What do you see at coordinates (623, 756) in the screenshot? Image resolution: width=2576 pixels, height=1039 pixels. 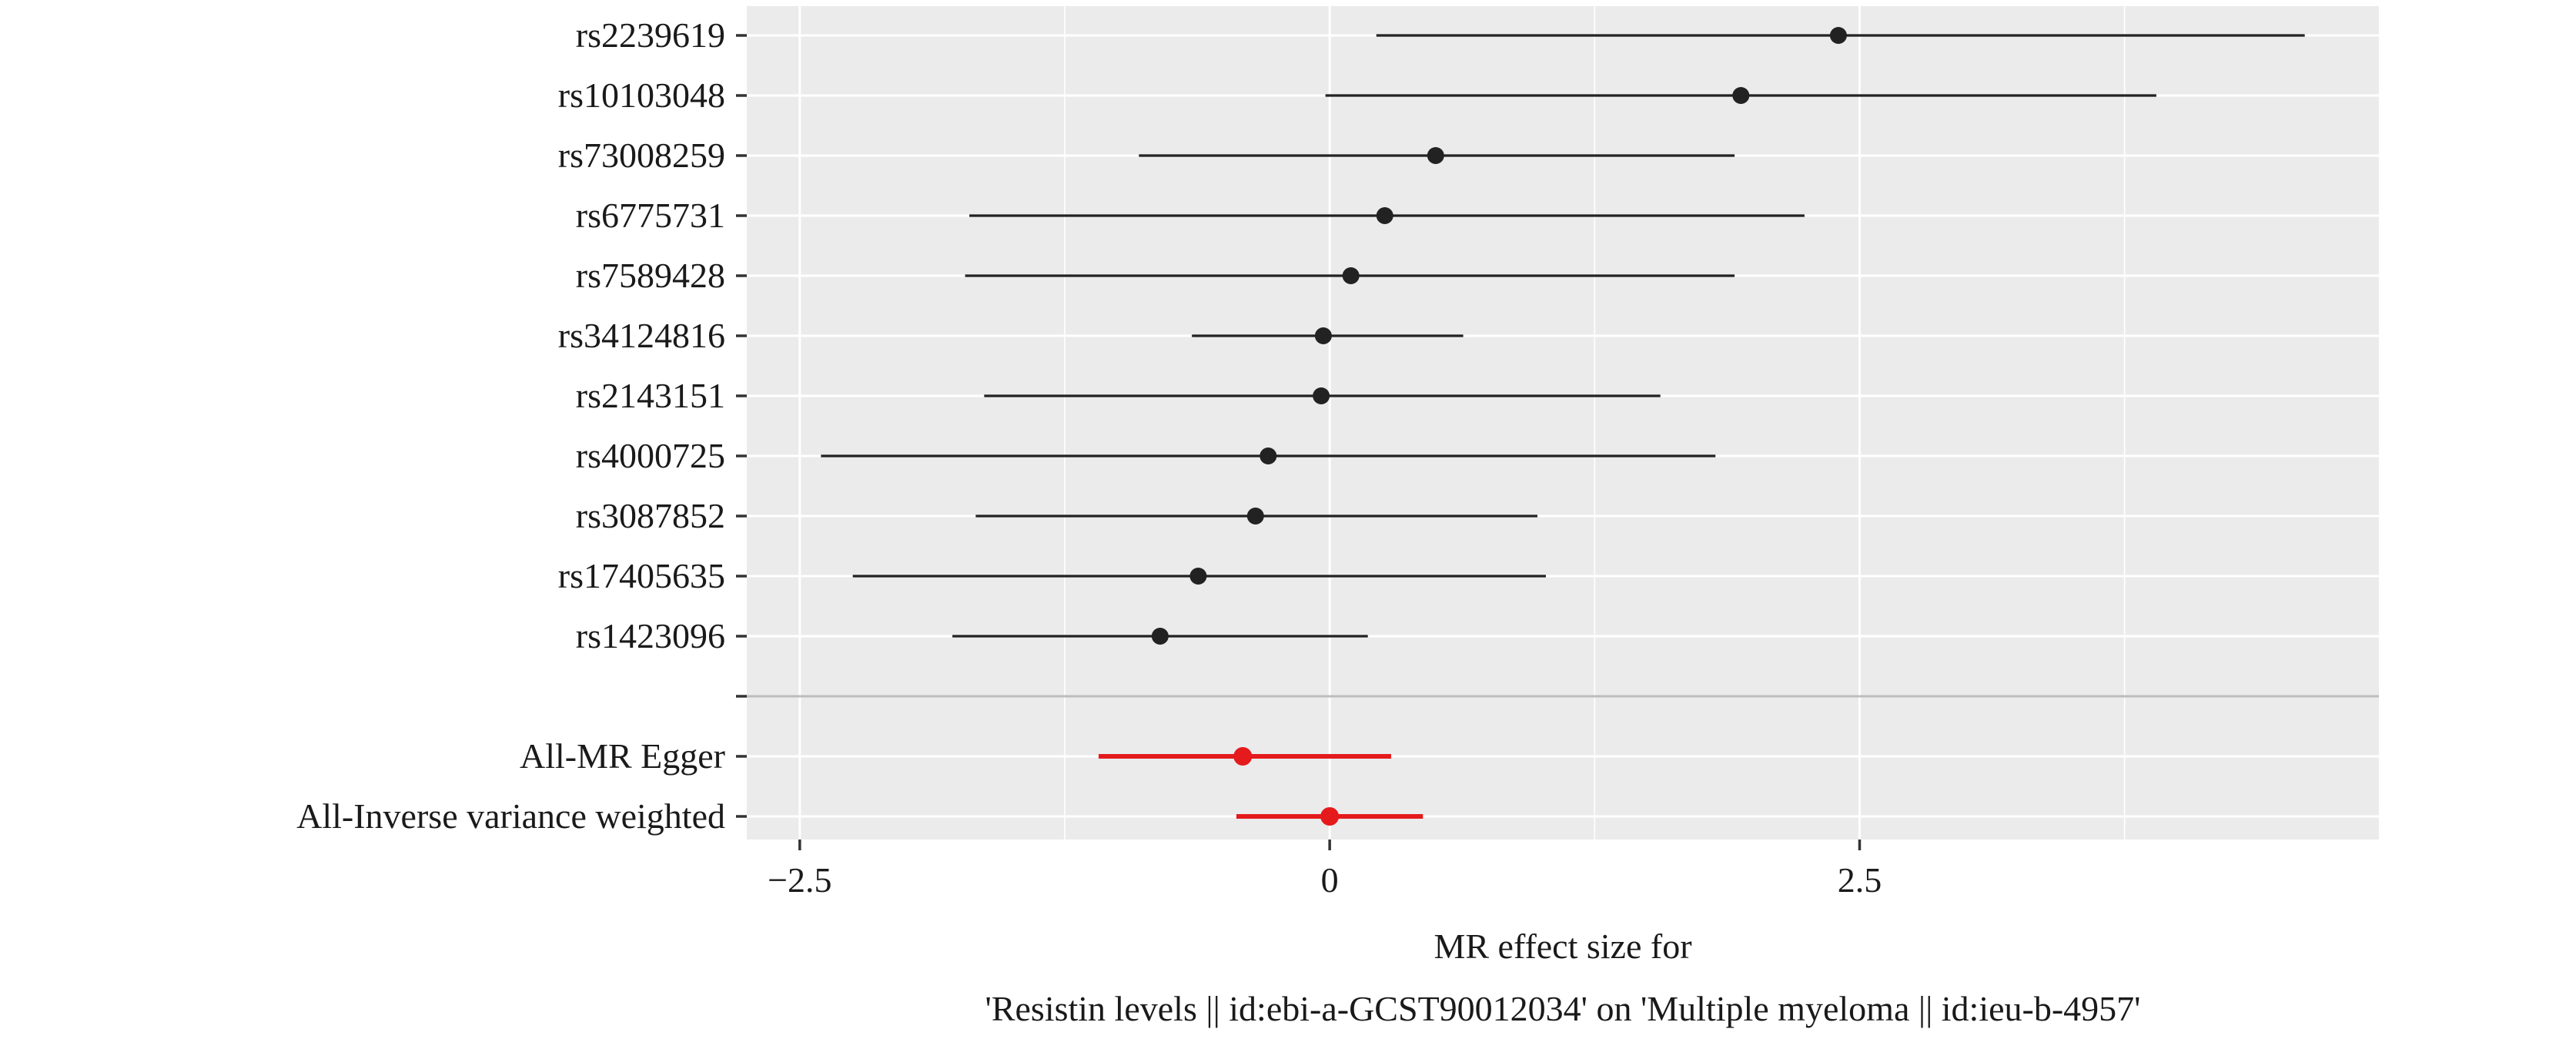 I see `row-label: All-MR Egger` at bounding box center [623, 756].